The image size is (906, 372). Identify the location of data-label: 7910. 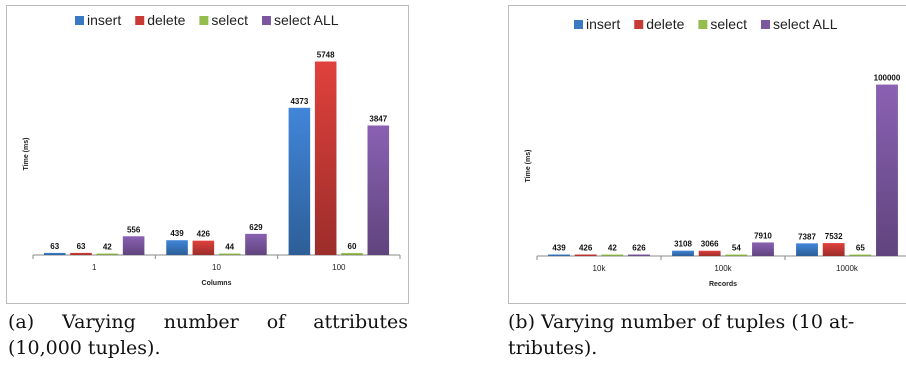
(763, 235).